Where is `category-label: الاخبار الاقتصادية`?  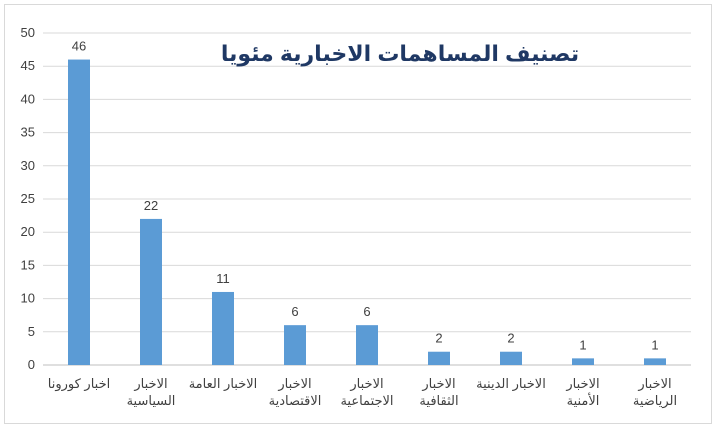
category-label: الاخبار الاقتصادية is located at coordinates (295, 392).